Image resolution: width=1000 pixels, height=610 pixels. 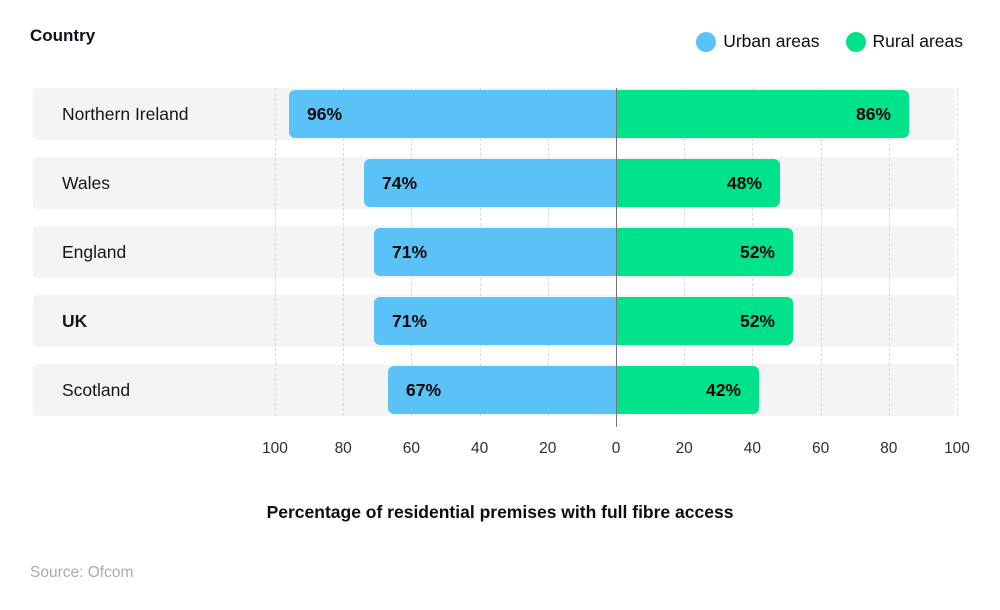 I want to click on urban-bar: 67%, so click(x=502, y=390).